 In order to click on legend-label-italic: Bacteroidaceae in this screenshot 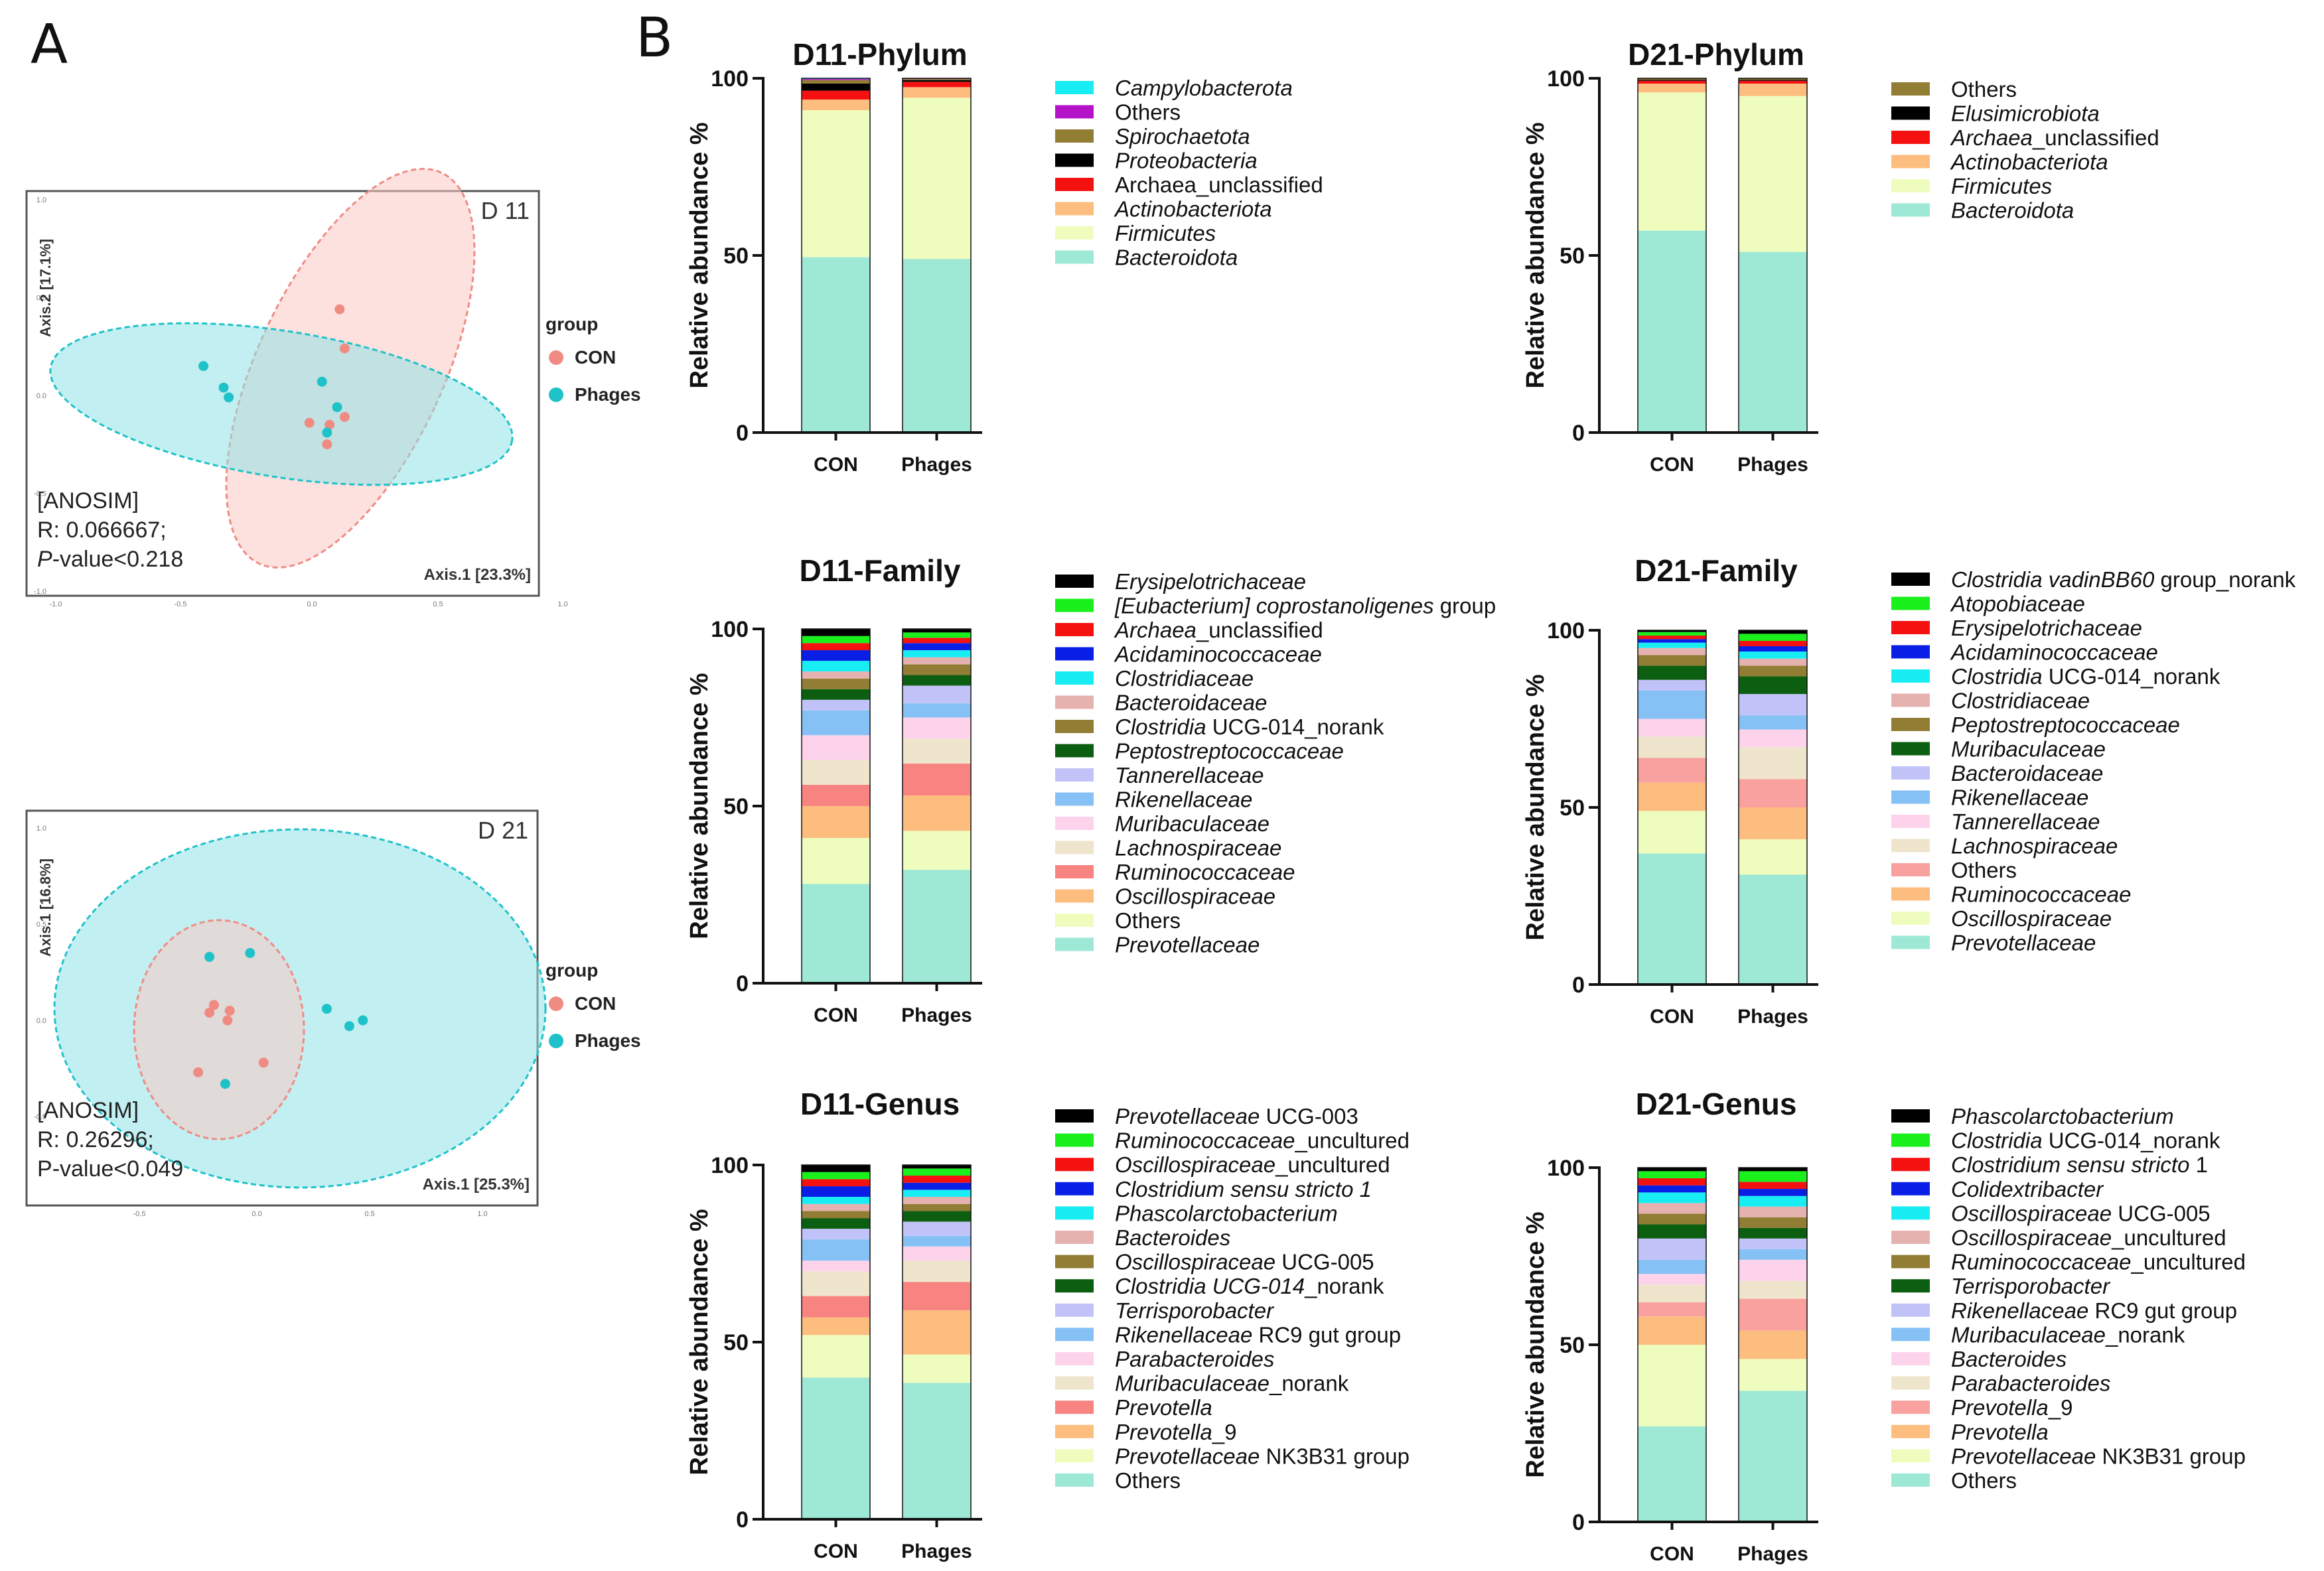, I will do `click(1191, 703)`.